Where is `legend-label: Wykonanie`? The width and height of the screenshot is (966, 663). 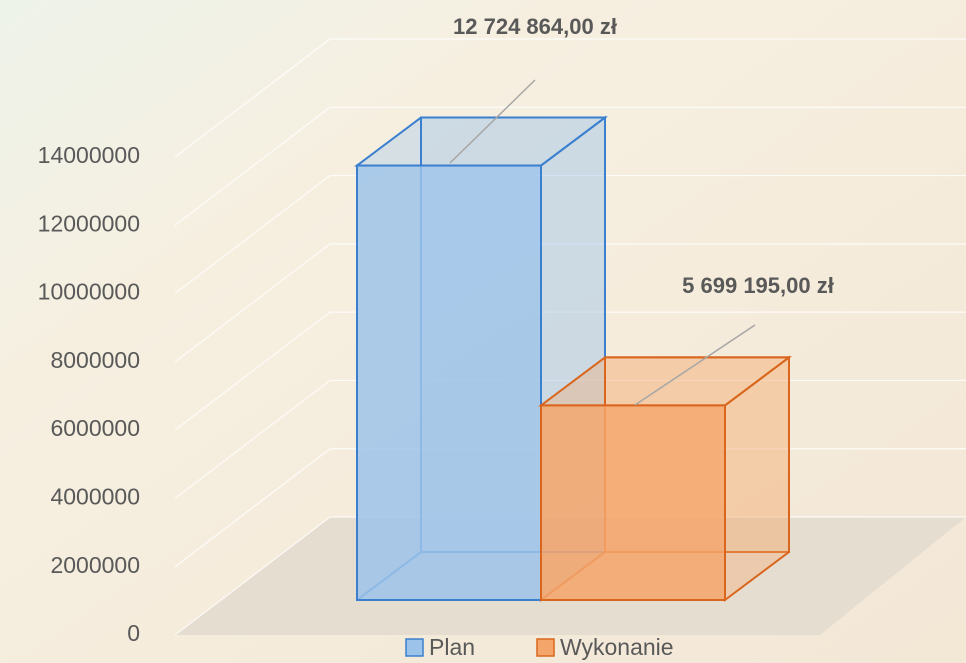 legend-label: Wykonanie is located at coordinates (617, 647).